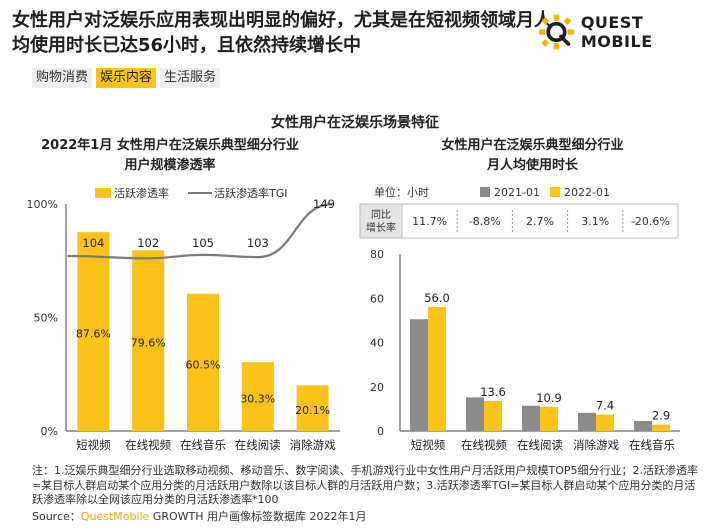 The width and height of the screenshot is (710, 532). What do you see at coordinates (401, 192) in the screenshot?
I see `unit-label: 单位：小时` at bounding box center [401, 192].